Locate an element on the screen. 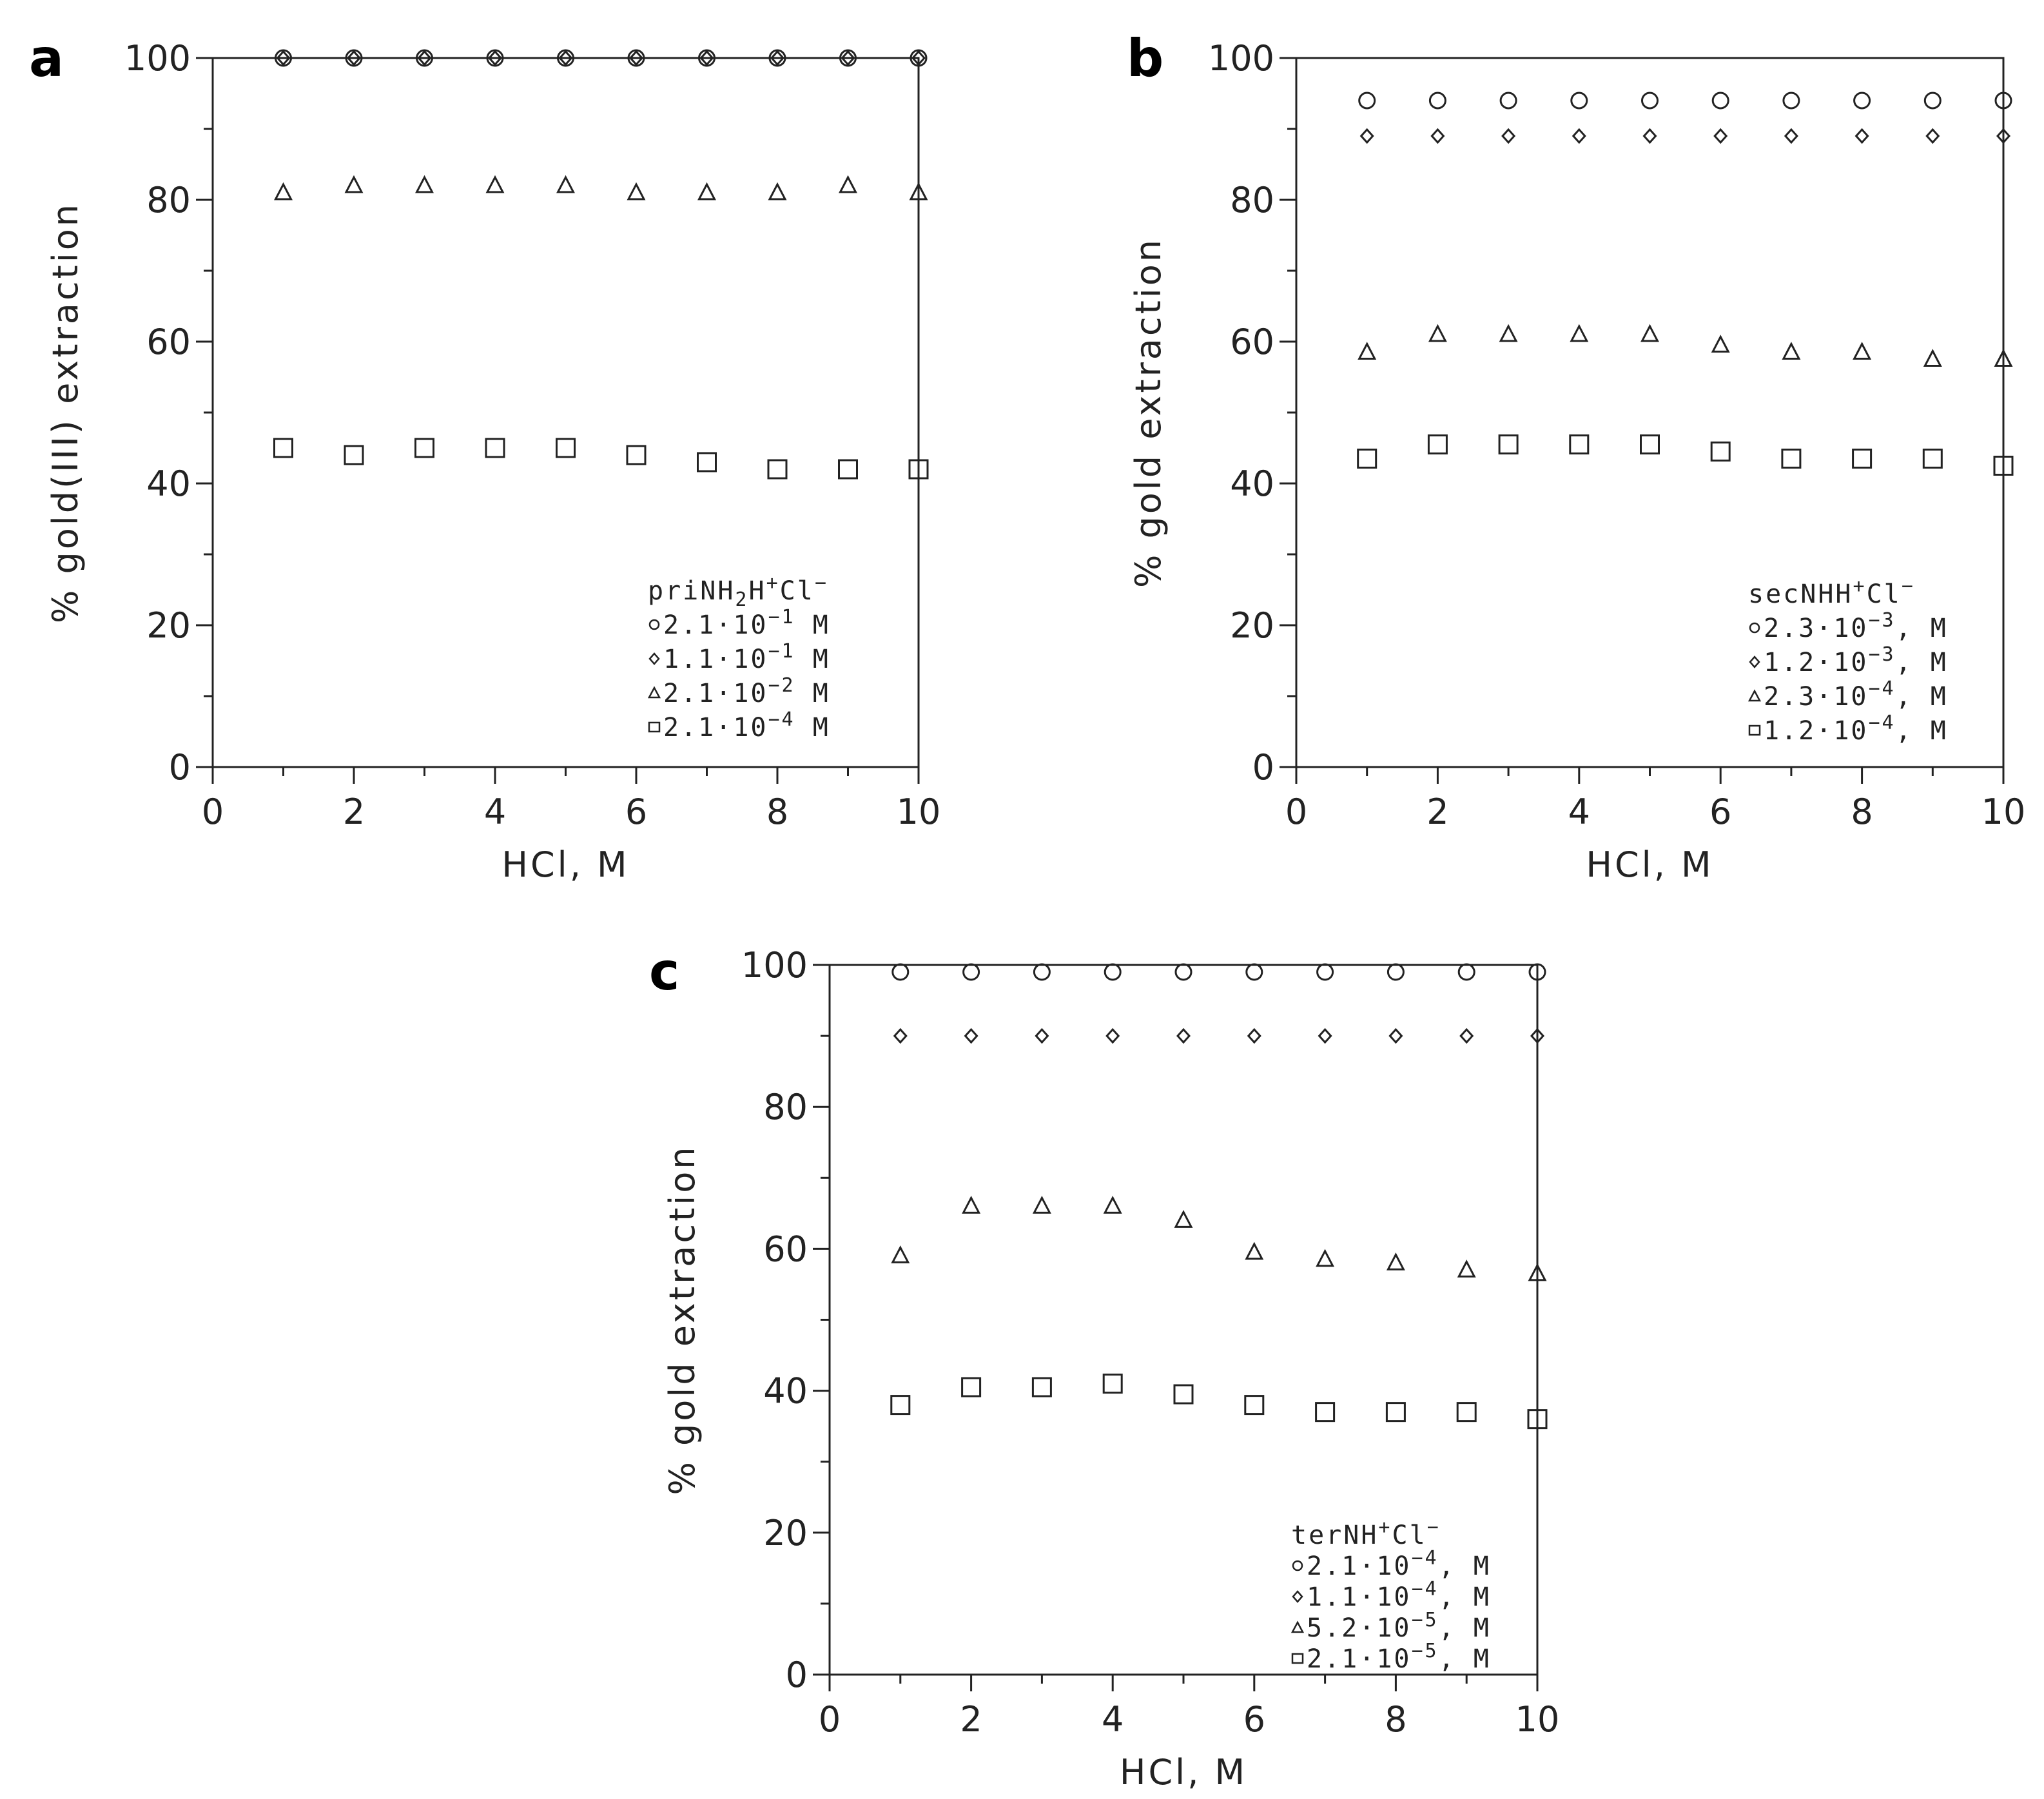 The image size is (2044, 1799). legend-entry: 1.2·10−4, M is located at coordinates (1856, 729).